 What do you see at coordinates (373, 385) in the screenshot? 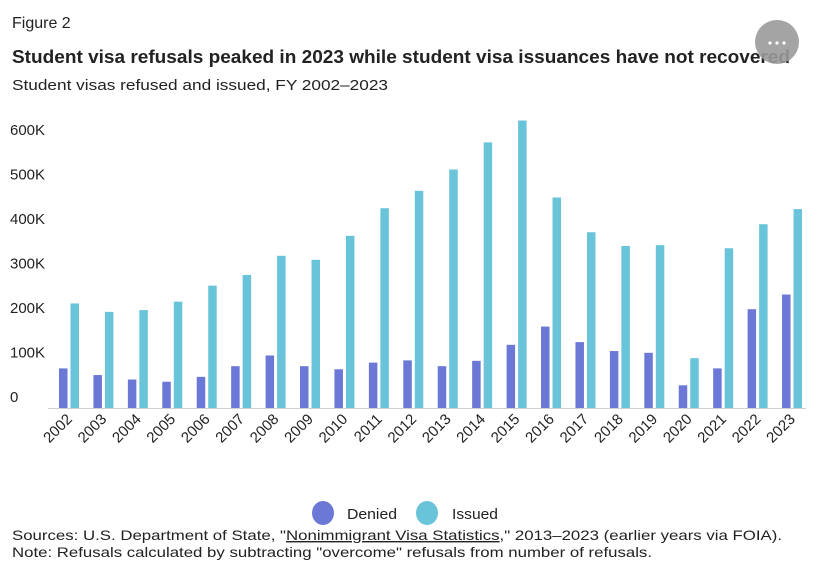
I see `bar-denied-2011` at bounding box center [373, 385].